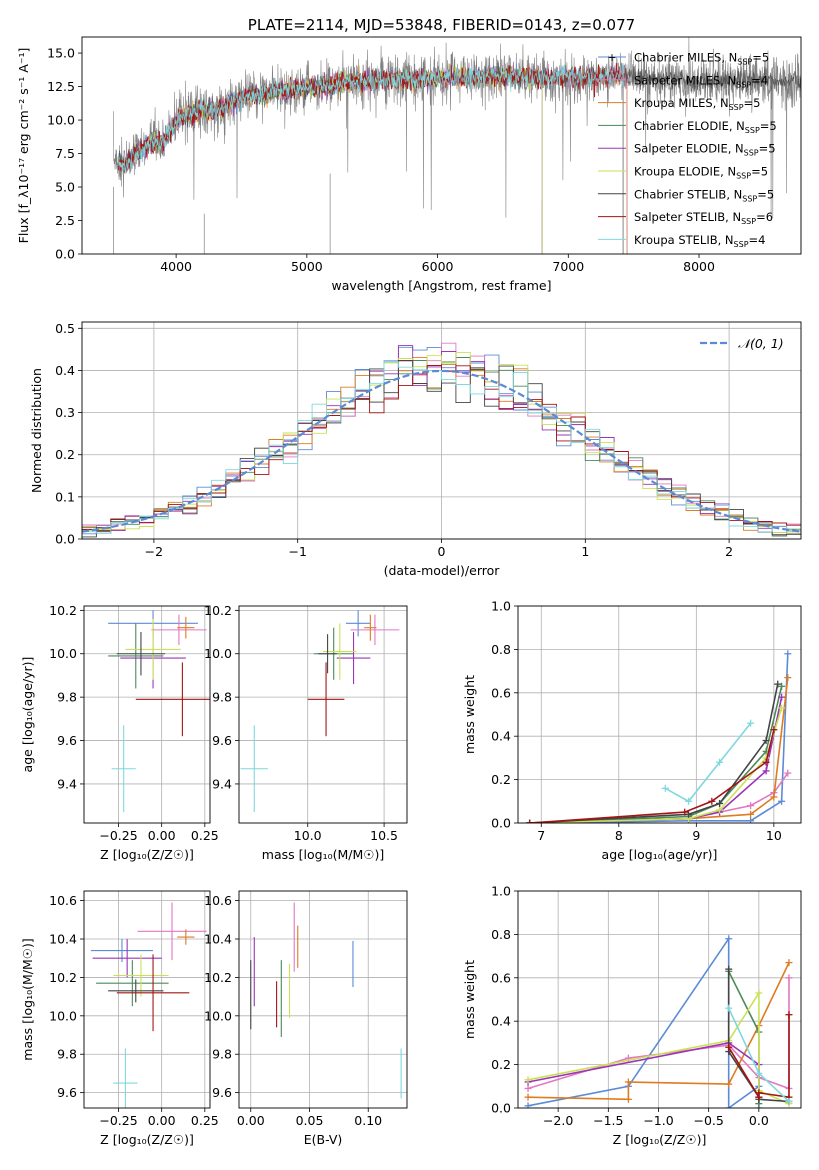 The height and width of the screenshot is (1170, 819). Describe the element at coordinates (676, 240) in the screenshot. I see `legend-name: Kroupa STELIB` at that location.